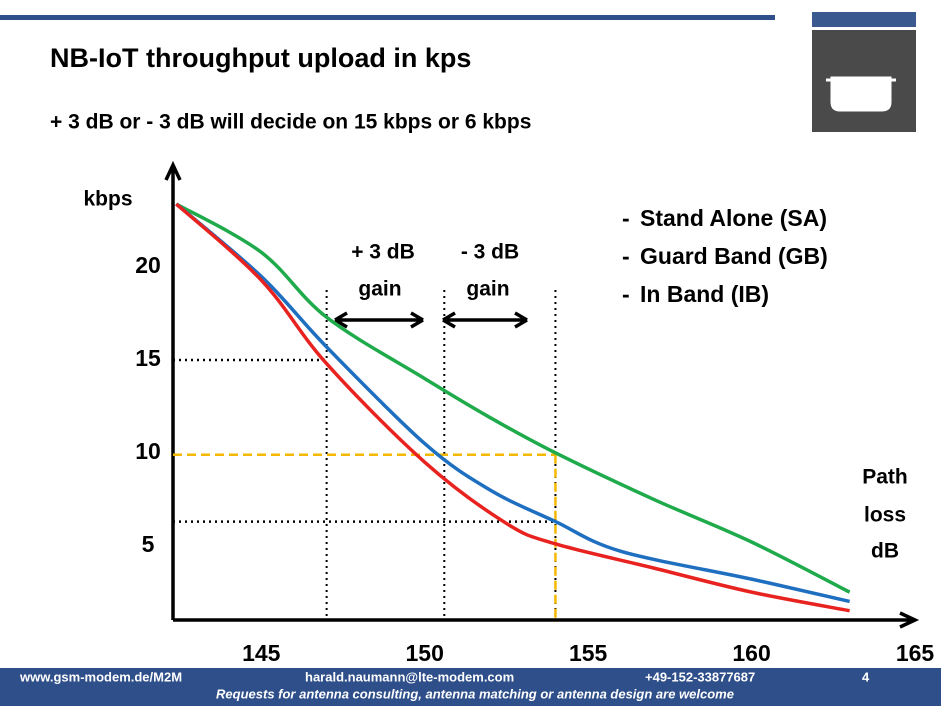 The width and height of the screenshot is (941, 706). What do you see at coordinates (885, 551) in the screenshot?
I see `x-axis-label: dB` at bounding box center [885, 551].